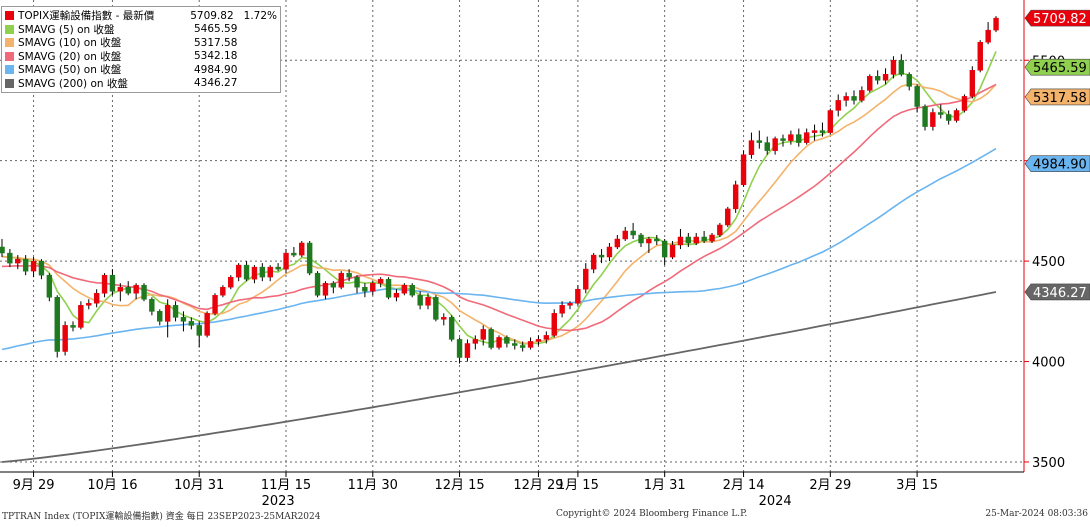  Describe the element at coordinates (744, 485) in the screenshot. I see `x-tick-label: 2月 14` at that location.